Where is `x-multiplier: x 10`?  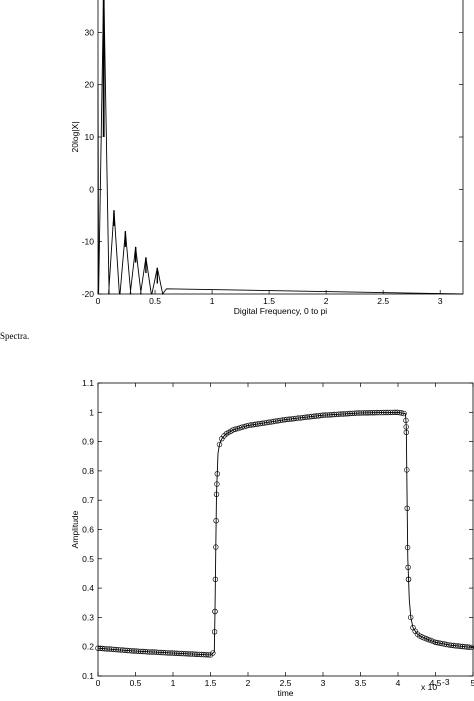 x-multiplier: x 10 is located at coordinates (429, 687).